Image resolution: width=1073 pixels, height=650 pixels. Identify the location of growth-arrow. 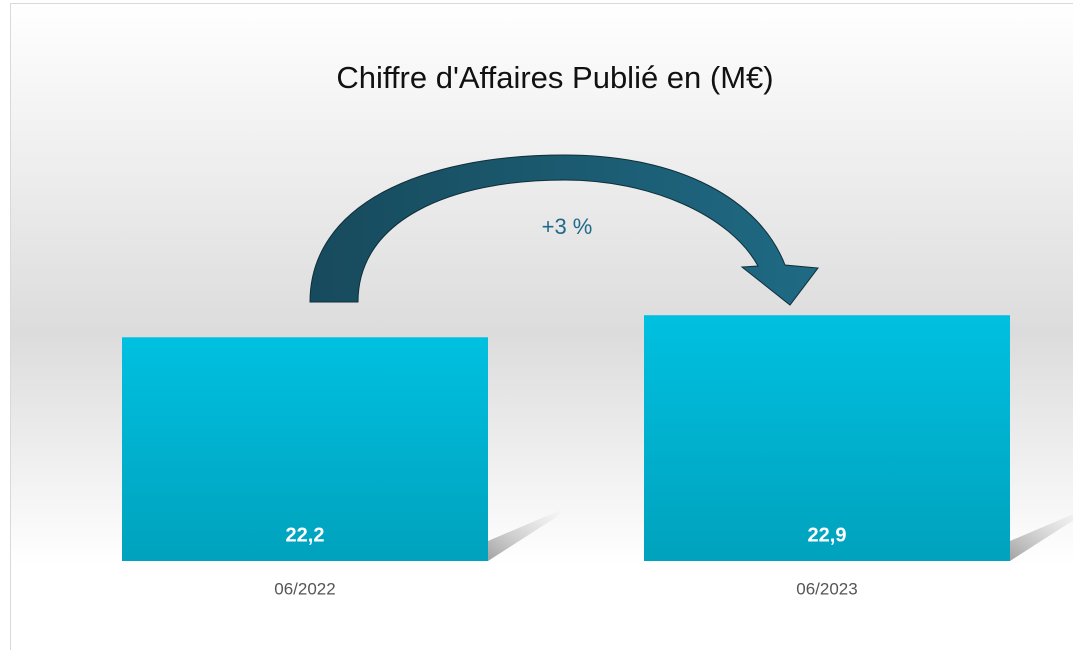
(564, 230).